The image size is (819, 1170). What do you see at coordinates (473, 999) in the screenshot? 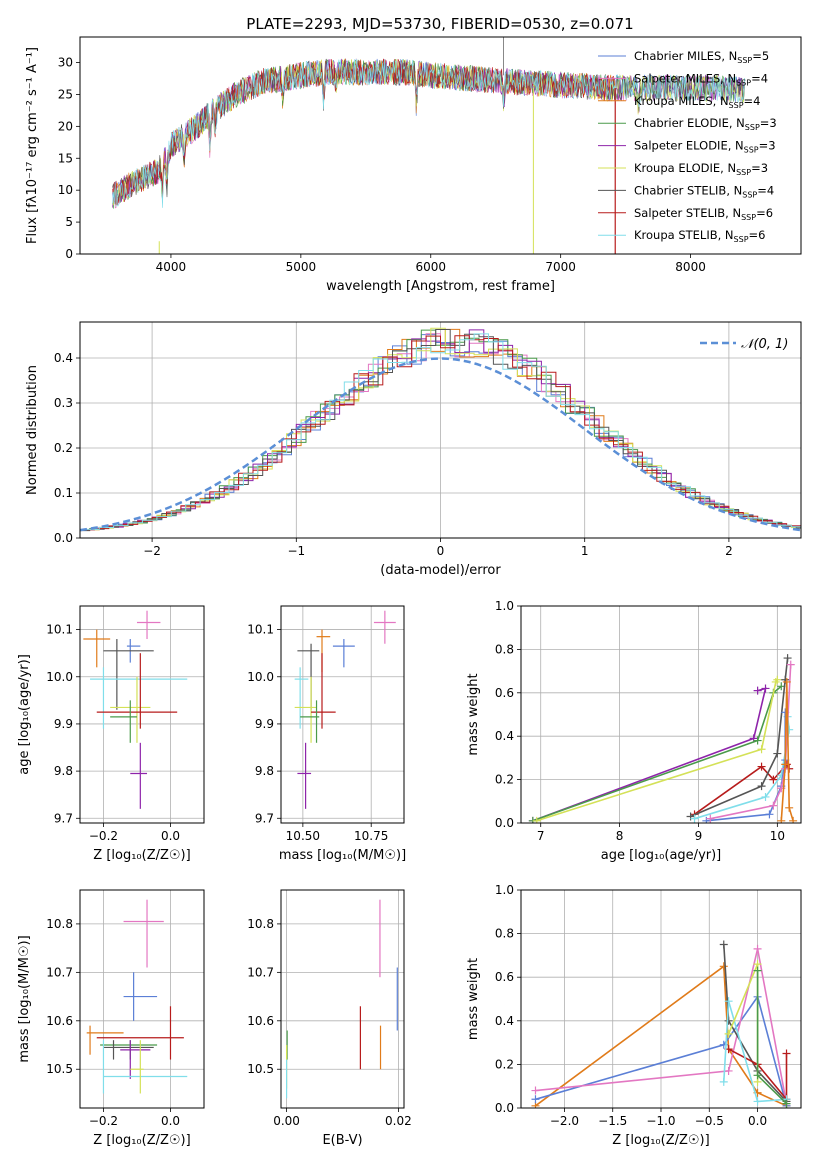
I see `y-axis-label: mass weight` at bounding box center [473, 999].